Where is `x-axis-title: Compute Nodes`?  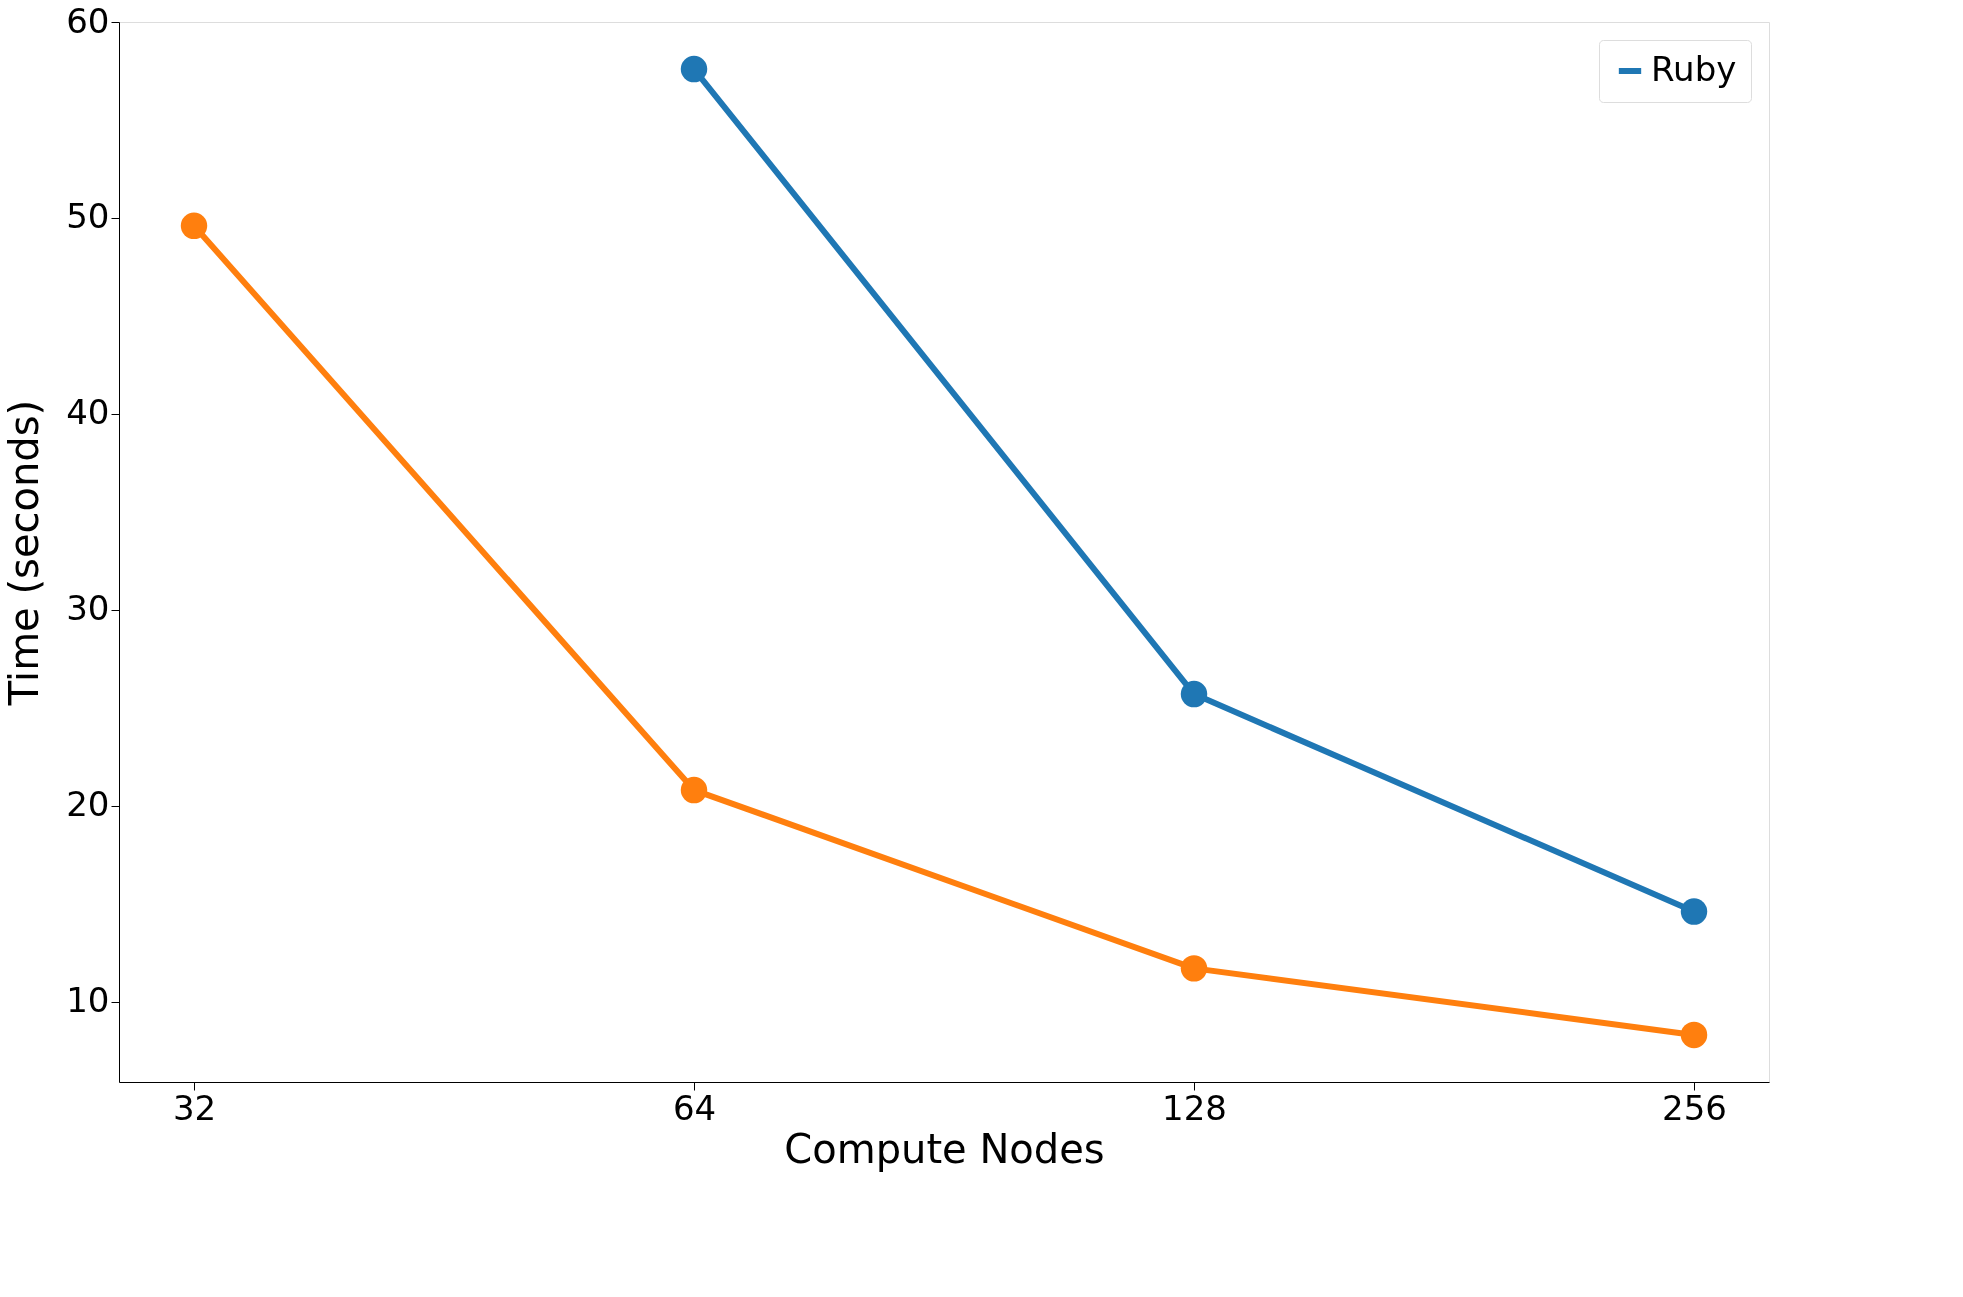
x-axis-title: Compute Nodes is located at coordinates (944, 1148).